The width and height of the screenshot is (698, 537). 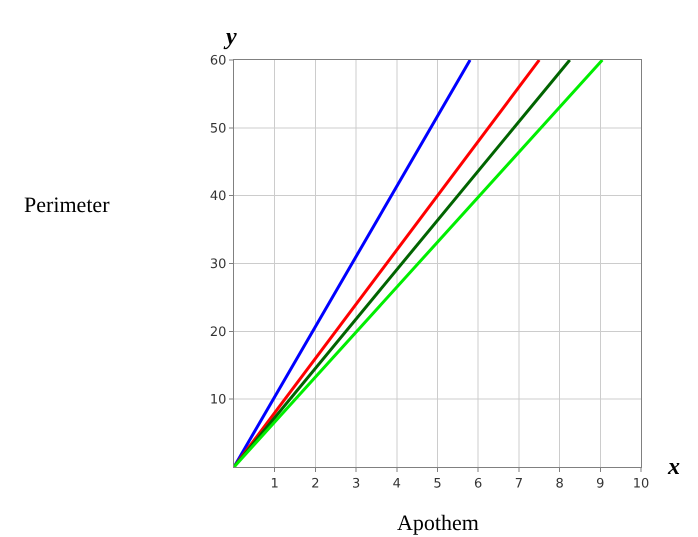 What do you see at coordinates (438, 522) in the screenshot?
I see `x-axis-title: Apothem` at bounding box center [438, 522].